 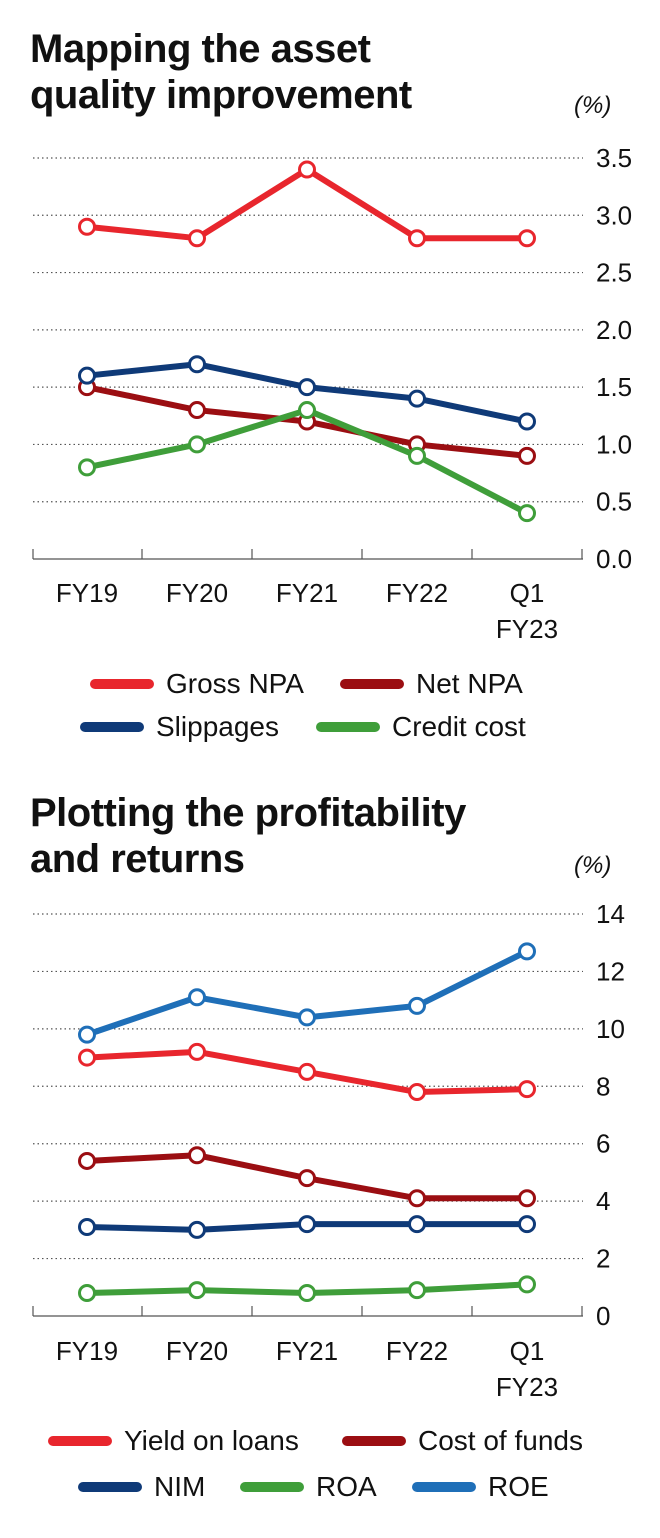 I want to click on legend-label: Slippages, so click(x=217, y=726).